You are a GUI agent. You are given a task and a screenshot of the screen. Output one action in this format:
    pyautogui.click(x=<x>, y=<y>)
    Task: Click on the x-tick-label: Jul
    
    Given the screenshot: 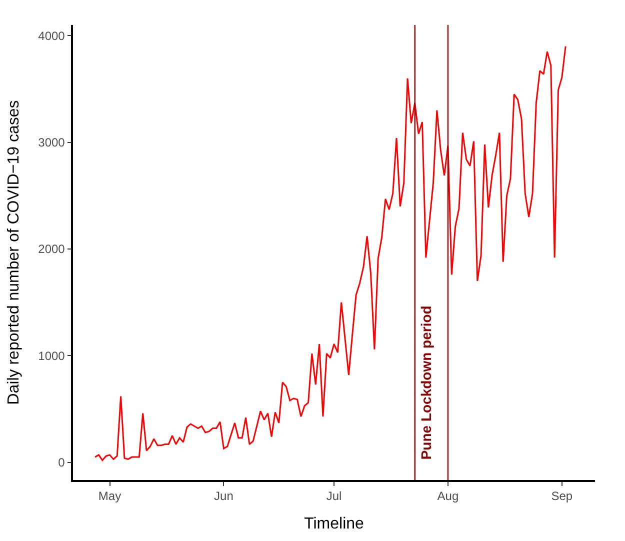 What is the action you would take?
    pyautogui.click(x=334, y=496)
    